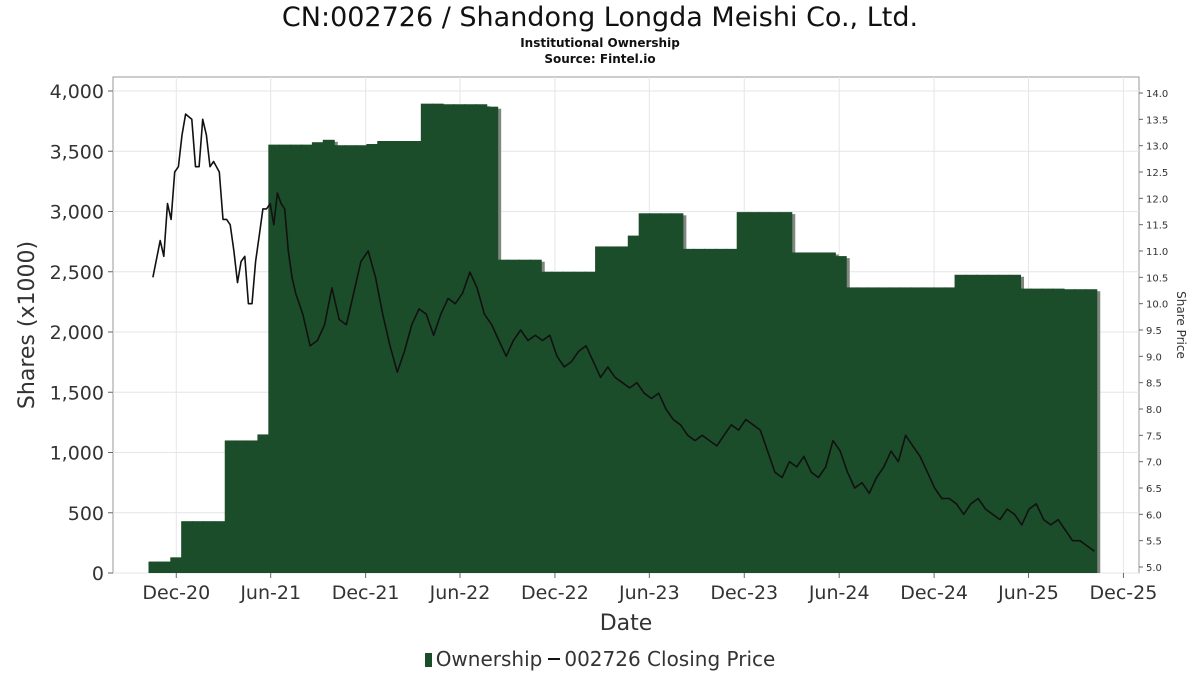 This screenshot has height=675, width=1200. I want to click on y-tick-label: 500, so click(86, 514).